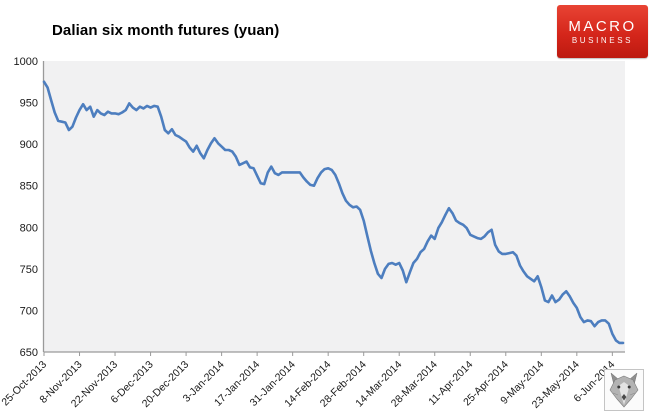  I want to click on macrobusiness-logo: MACRO BUSINESS, so click(602, 31).